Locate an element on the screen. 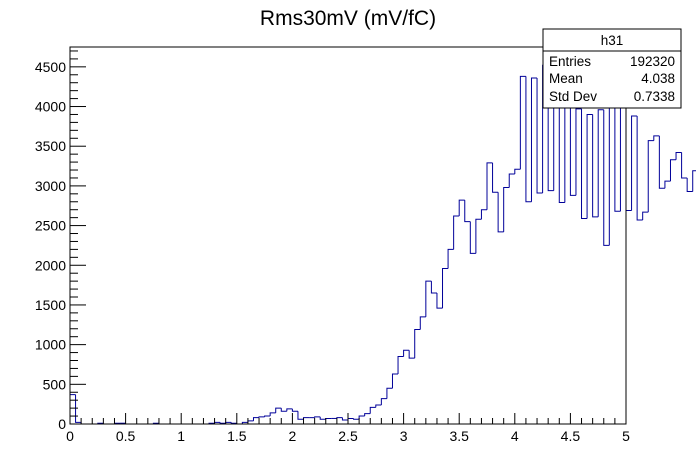 The image size is (696, 472). x-tick-label: 4.5 is located at coordinates (571, 436).